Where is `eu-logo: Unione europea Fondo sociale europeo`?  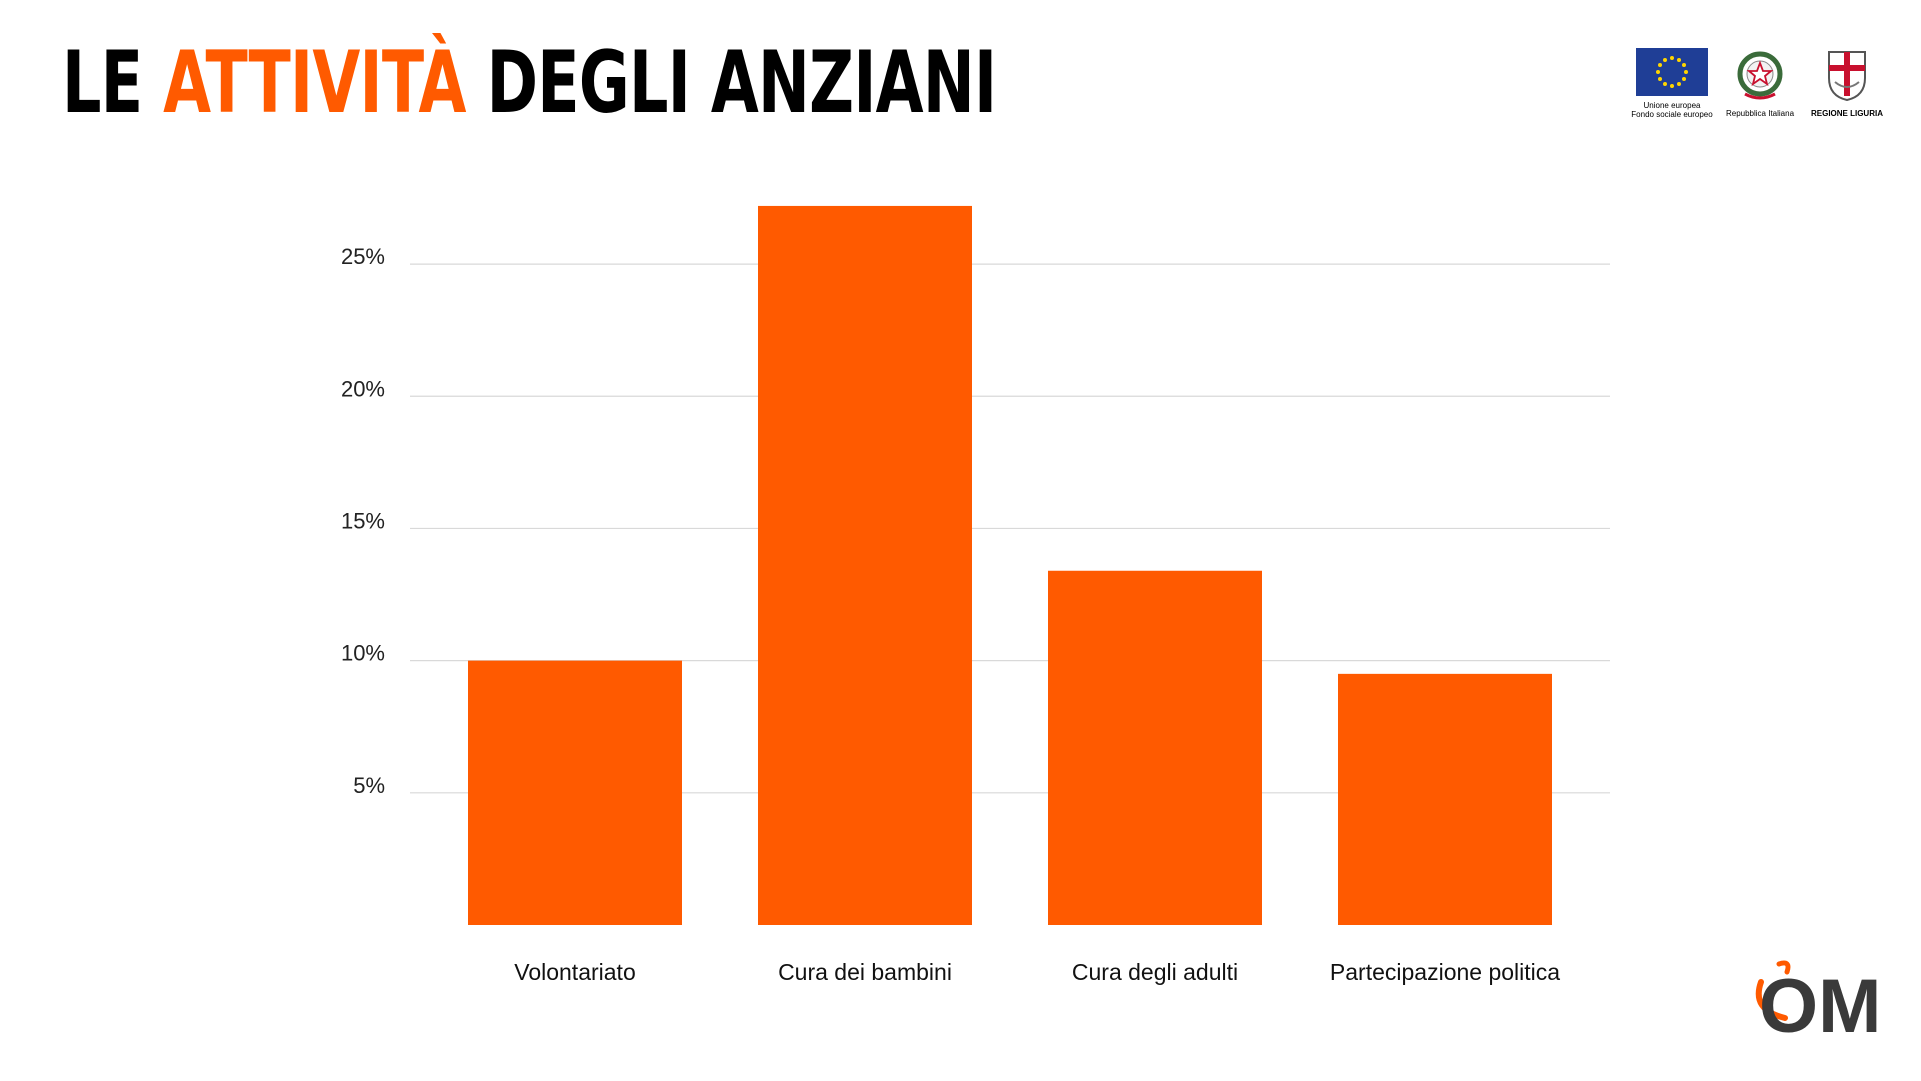 eu-logo: Unione europea Fondo sociale europeo is located at coordinates (1672, 83).